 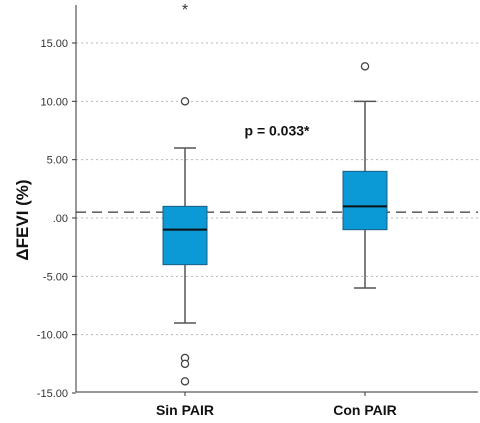 What do you see at coordinates (52, 394) in the screenshot?
I see `y-tick-label: -15.00` at bounding box center [52, 394].